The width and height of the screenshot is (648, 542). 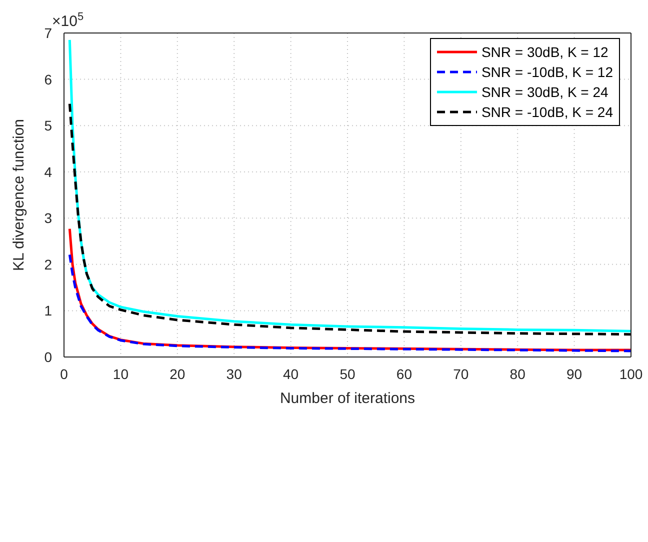 What do you see at coordinates (48, 356) in the screenshot?
I see `y-tick-label: 0` at bounding box center [48, 356].